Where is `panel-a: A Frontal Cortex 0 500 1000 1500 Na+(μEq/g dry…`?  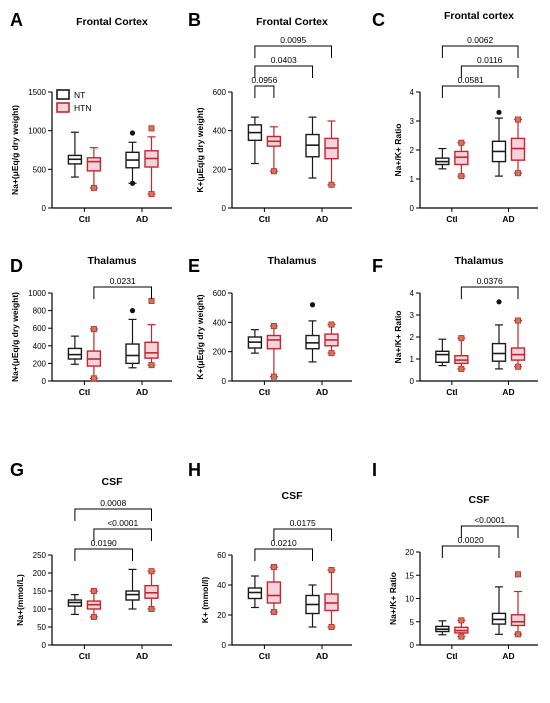 panel-a: A Frontal Cortex 0 500 1000 1500 Na+(μEq/g dry… is located at coordinates (91, 117).